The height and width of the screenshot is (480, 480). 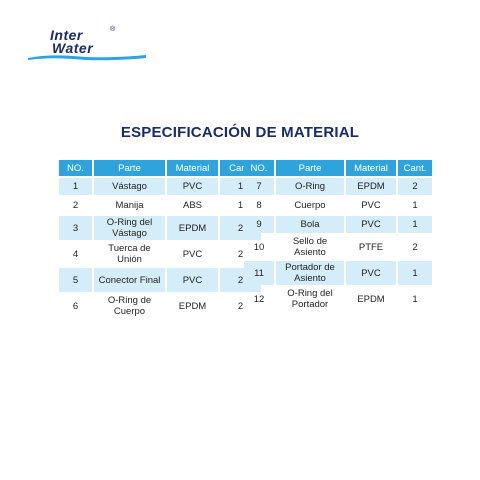 I want to click on cell-parte: Vástago, so click(x=129, y=186).